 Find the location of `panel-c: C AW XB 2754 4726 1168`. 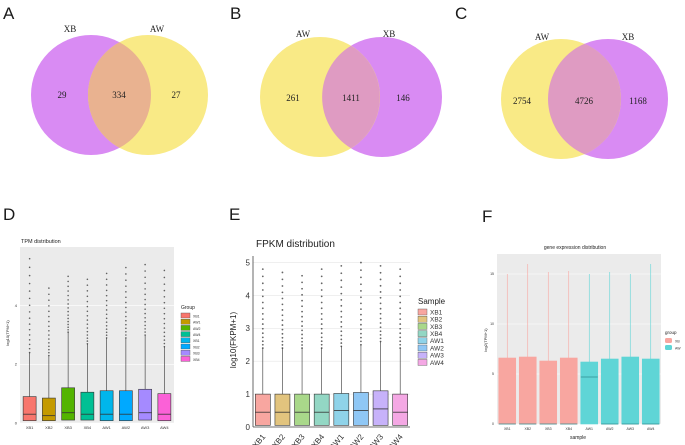

panel-c: C AW XB 2754 4726 1168 is located at coordinates (561, 81).